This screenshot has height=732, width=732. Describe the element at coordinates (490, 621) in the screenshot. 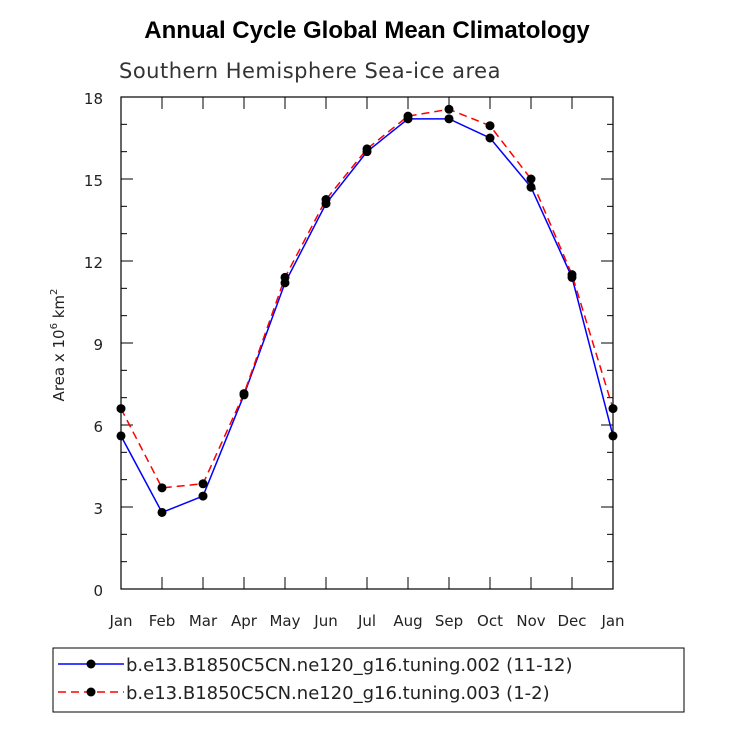

I see `x-tick-label: Oct` at that location.